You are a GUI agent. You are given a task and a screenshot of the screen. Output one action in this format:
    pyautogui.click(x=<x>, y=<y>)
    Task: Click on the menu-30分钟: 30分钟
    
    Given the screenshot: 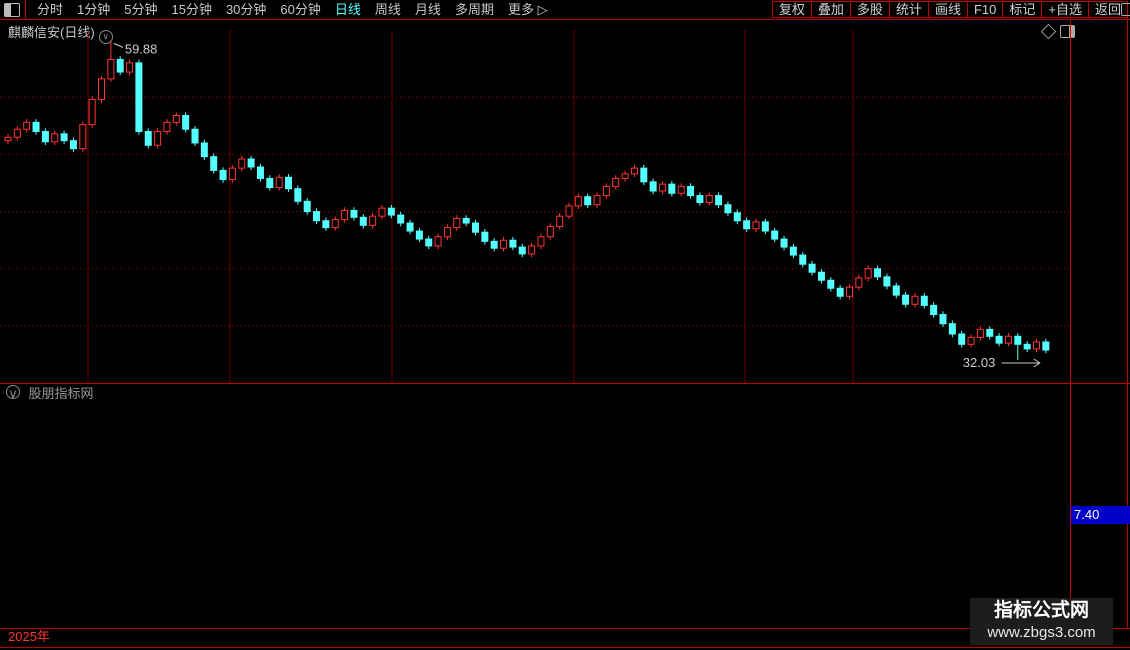 What is the action you would take?
    pyautogui.click(x=246, y=9)
    